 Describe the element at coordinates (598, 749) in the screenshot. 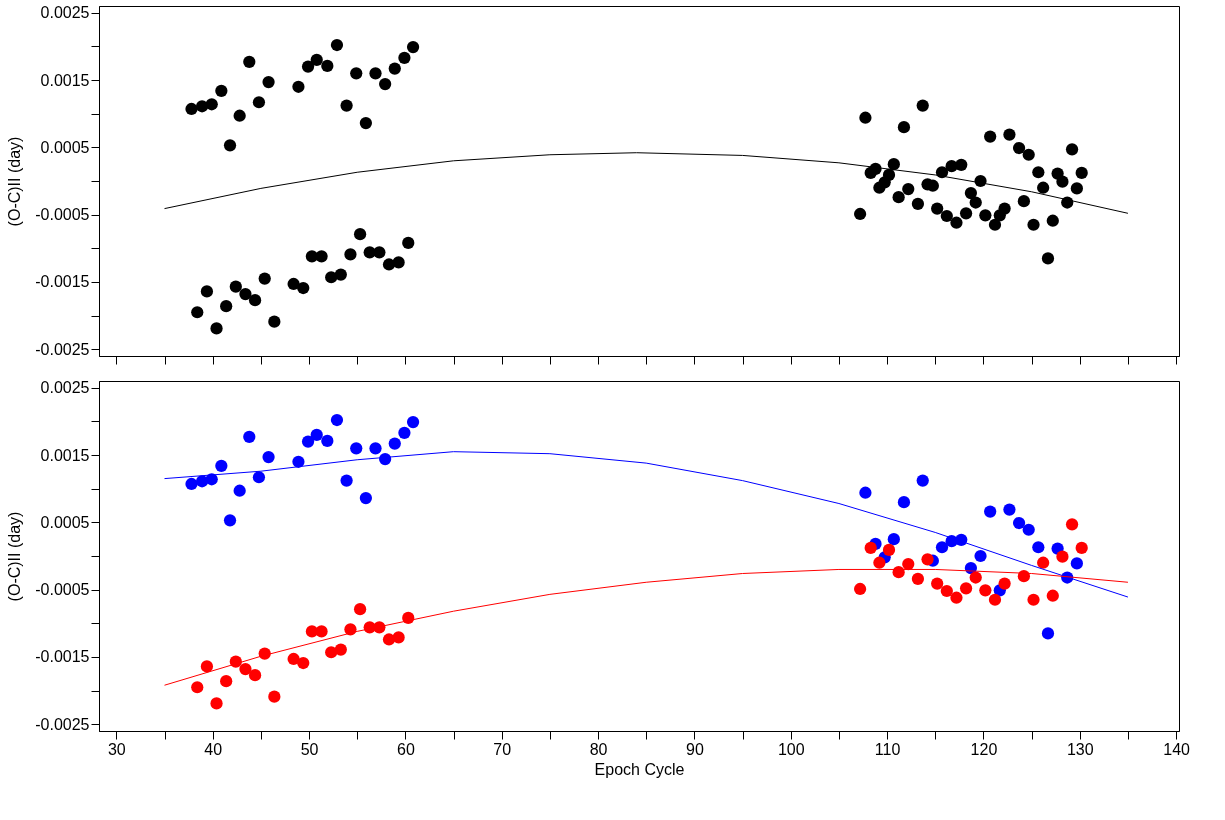

I see `x-tick-label: 80` at that location.